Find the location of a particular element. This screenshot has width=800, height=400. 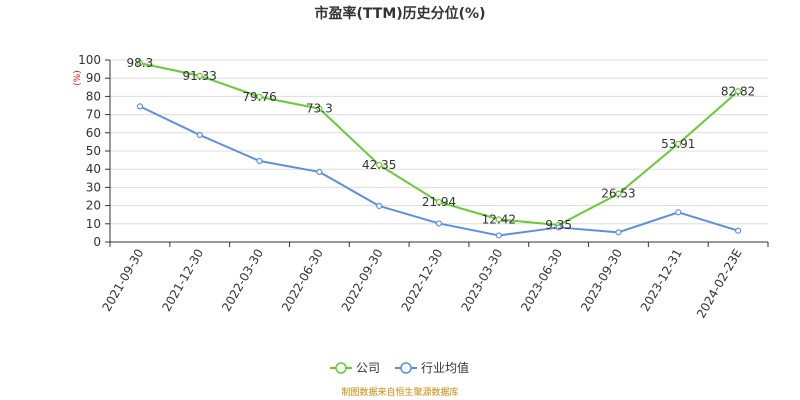

source-text: 制图数据来自恒生聚源数据库 is located at coordinates (399, 392).